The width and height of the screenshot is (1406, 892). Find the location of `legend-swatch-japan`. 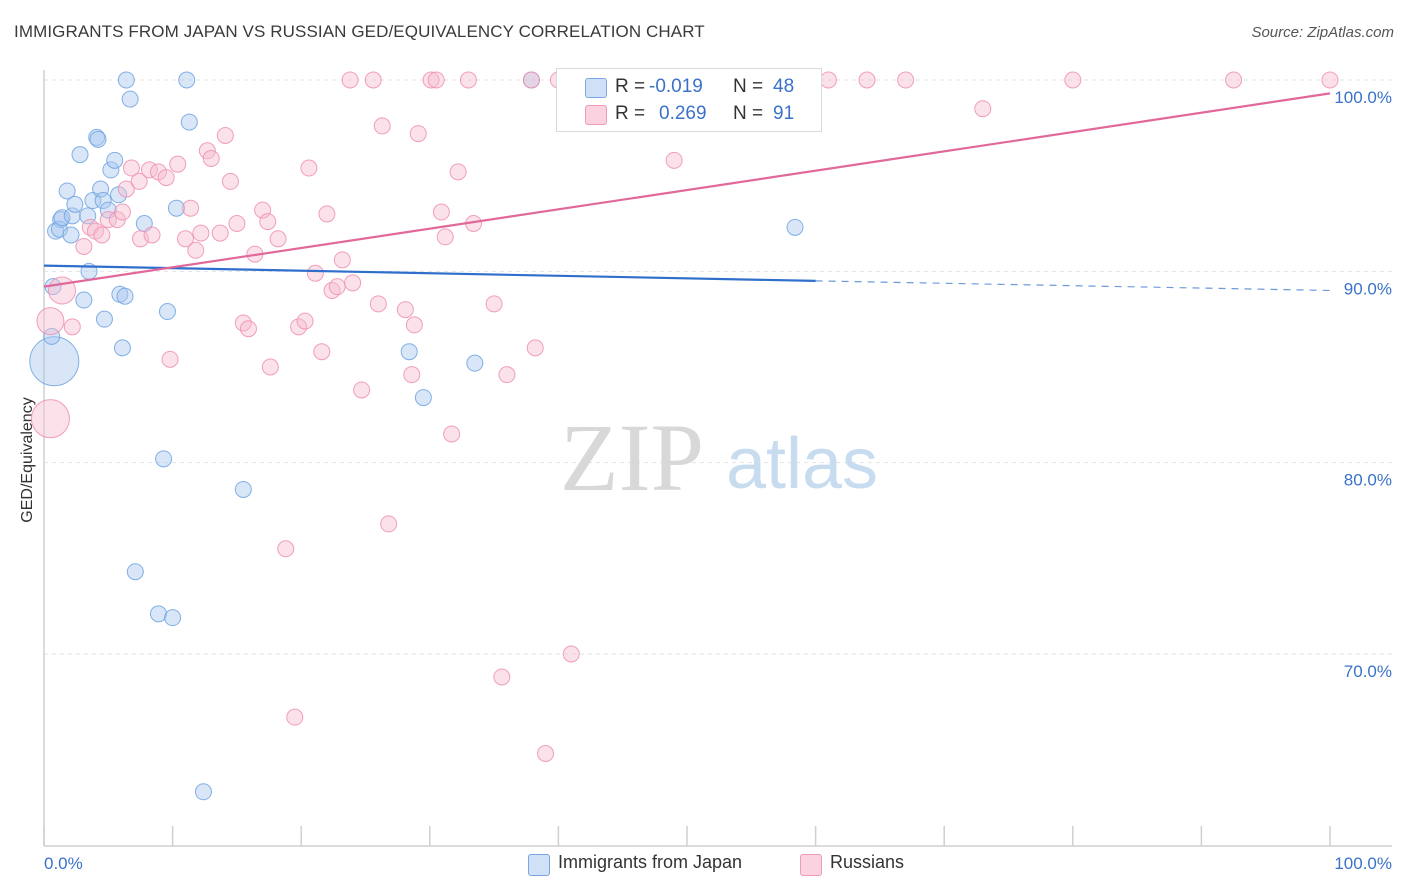

legend-swatch-japan is located at coordinates (596, 88).